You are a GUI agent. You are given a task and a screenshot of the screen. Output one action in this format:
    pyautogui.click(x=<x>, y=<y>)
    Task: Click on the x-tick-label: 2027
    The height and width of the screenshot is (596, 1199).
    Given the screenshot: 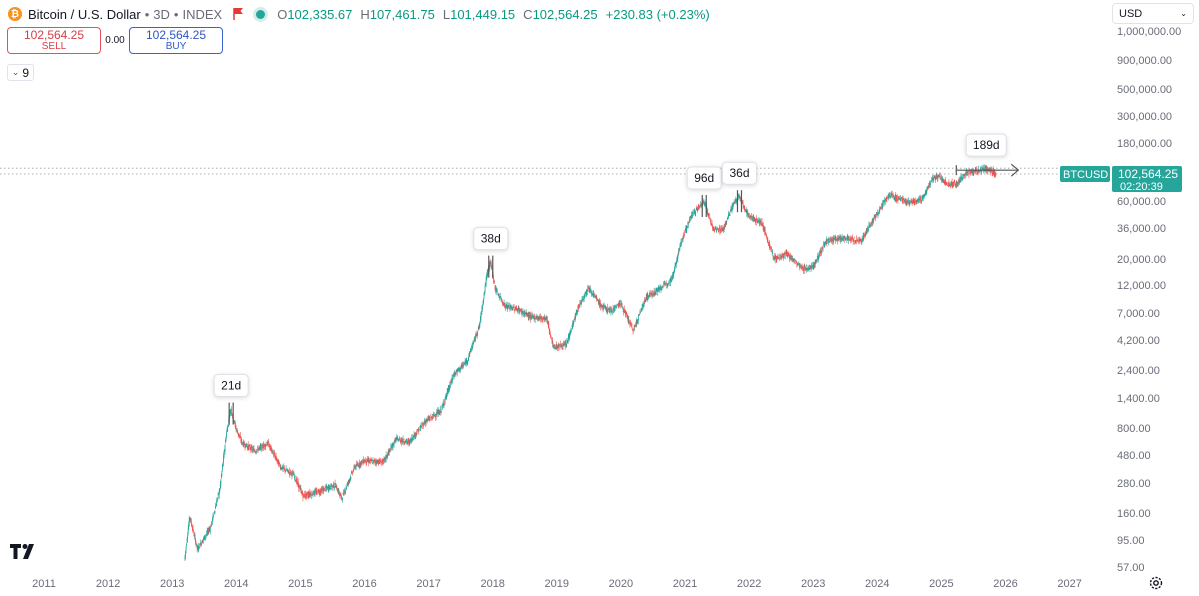 What is the action you would take?
    pyautogui.click(x=1069, y=584)
    